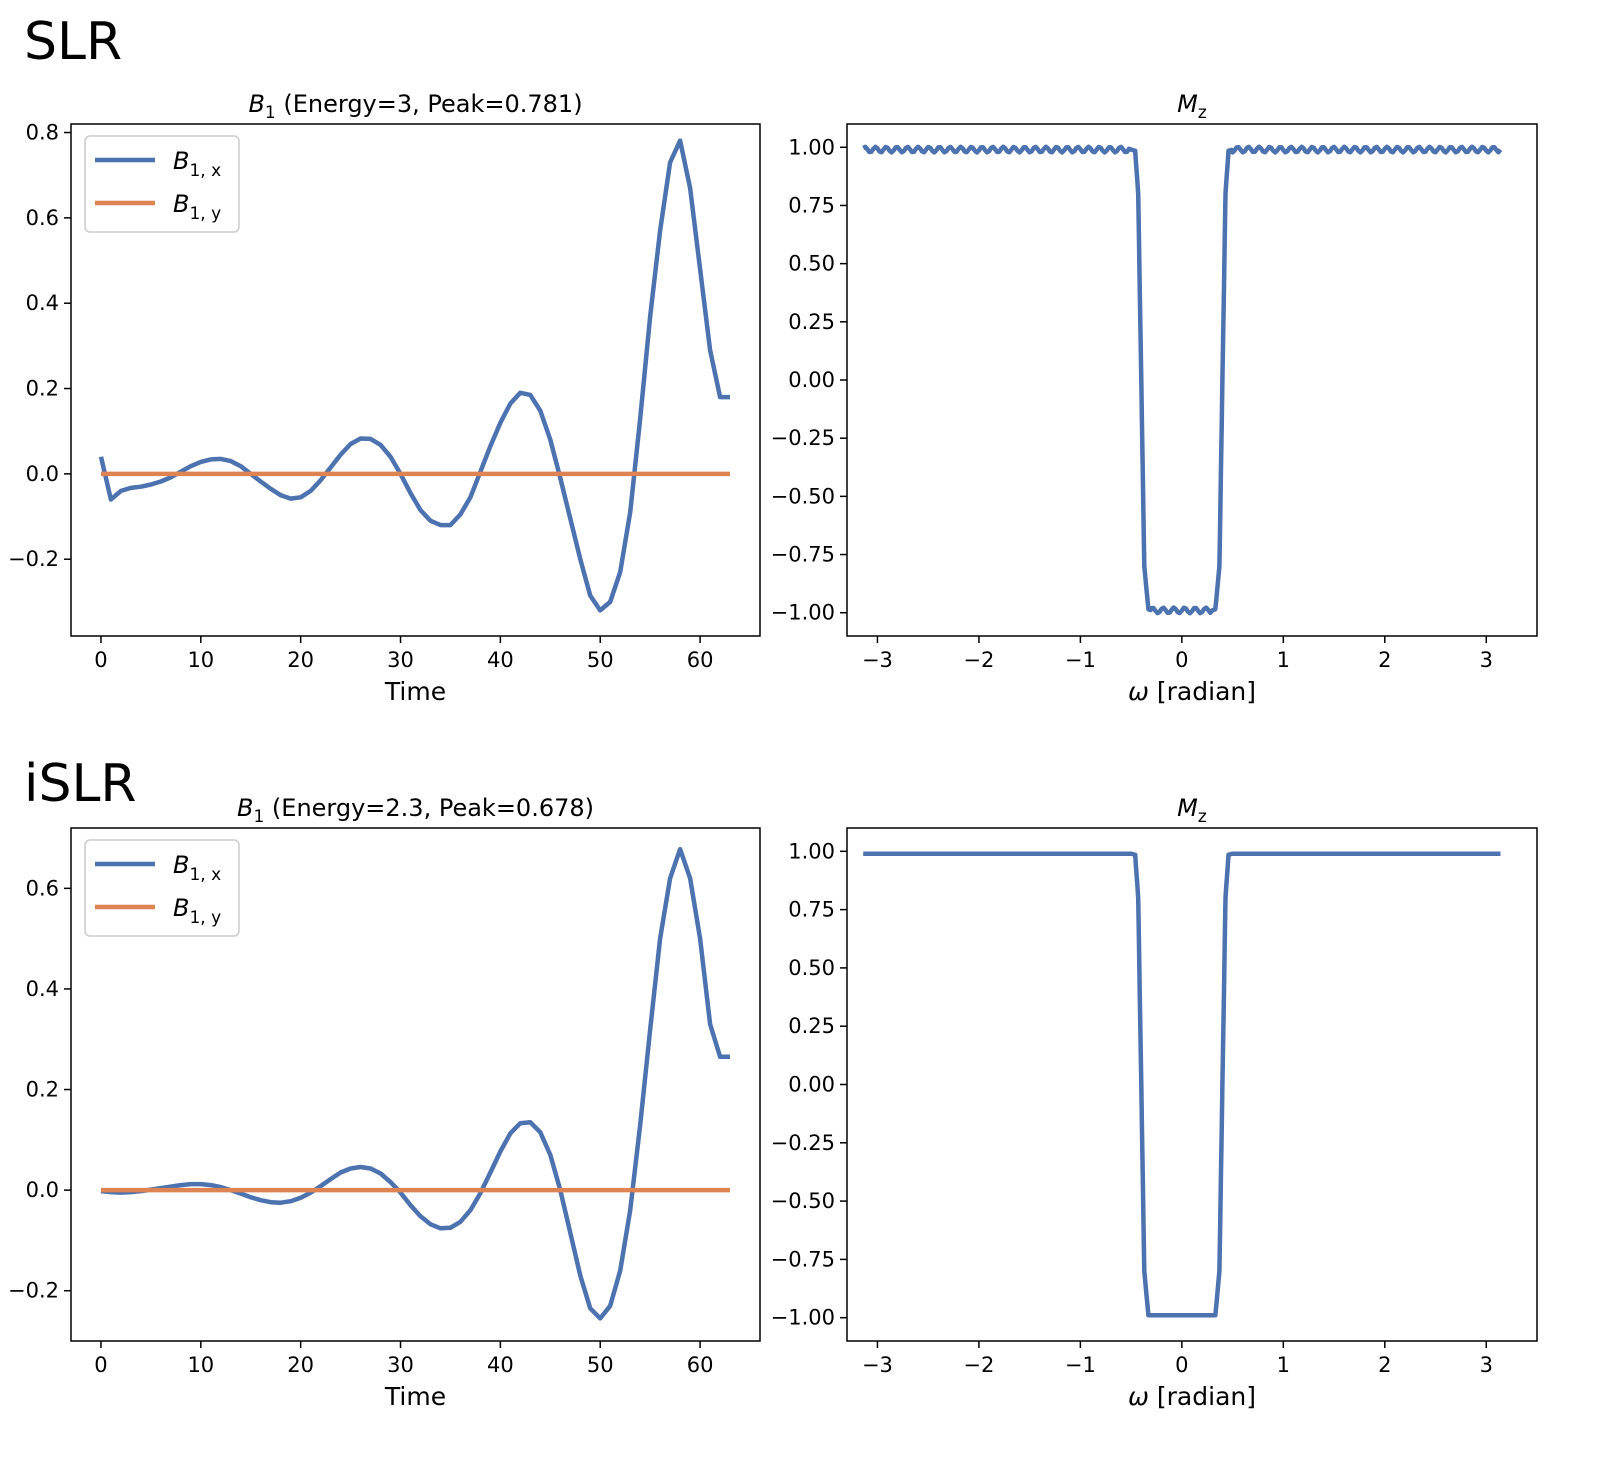  What do you see at coordinates (42, 133) in the screenshot?
I see `y-tick-label: 0.8` at bounding box center [42, 133].